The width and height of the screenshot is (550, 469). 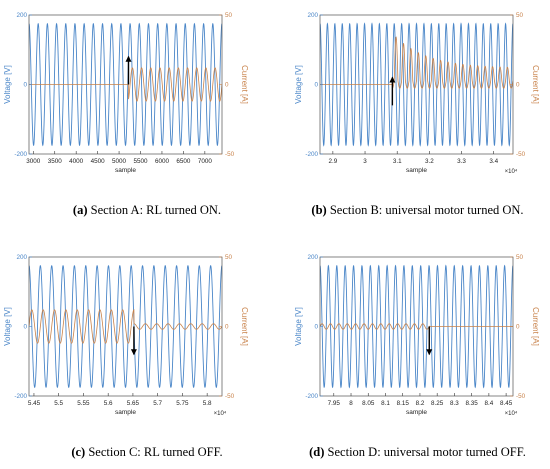 I want to click on y-right-tick-label-b-0: -50, so click(x=521, y=154).